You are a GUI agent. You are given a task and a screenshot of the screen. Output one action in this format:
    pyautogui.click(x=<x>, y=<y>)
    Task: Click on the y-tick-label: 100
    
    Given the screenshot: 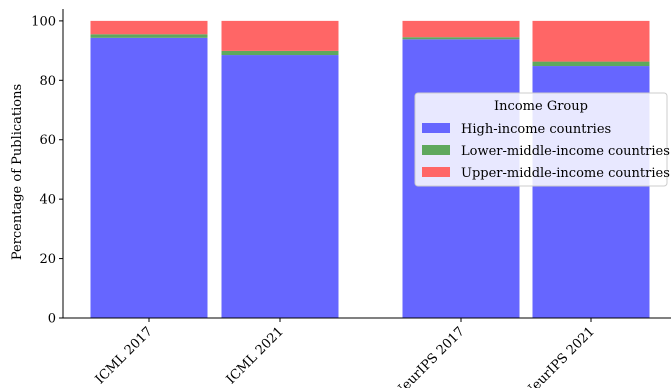 What is the action you would take?
    pyautogui.click(x=43, y=21)
    